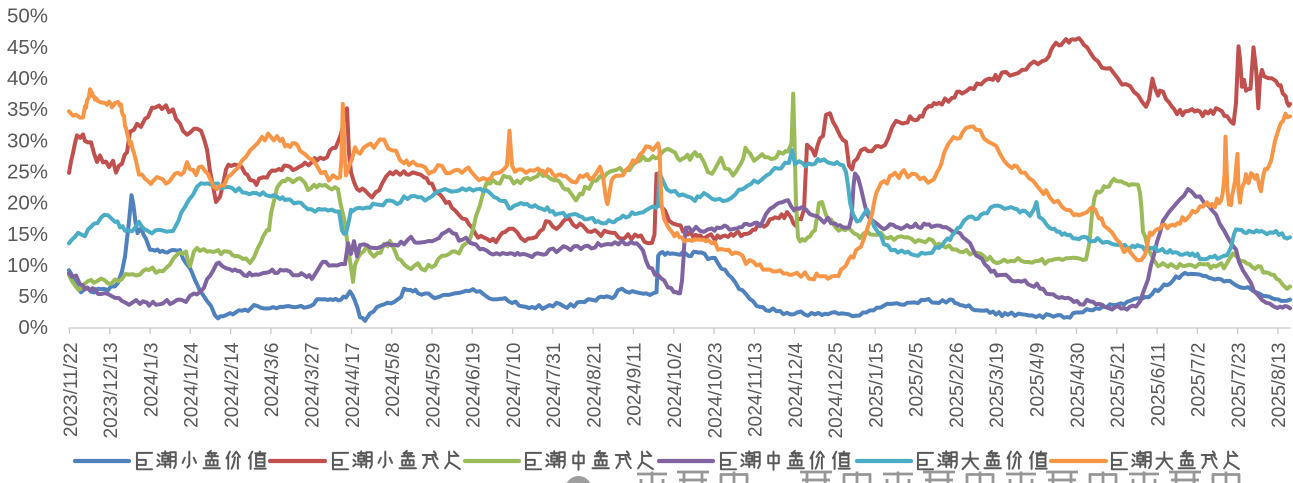 Image resolution: width=1293 pixels, height=483 pixels. I want to click on svg-text: 2025/4/30, so click(1078, 385).